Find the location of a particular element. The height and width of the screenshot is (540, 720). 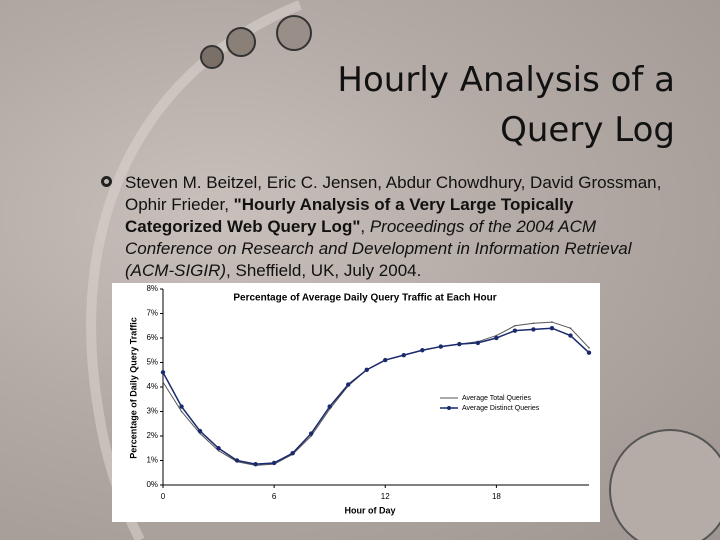

x-tick-label: 18 is located at coordinates (496, 496).